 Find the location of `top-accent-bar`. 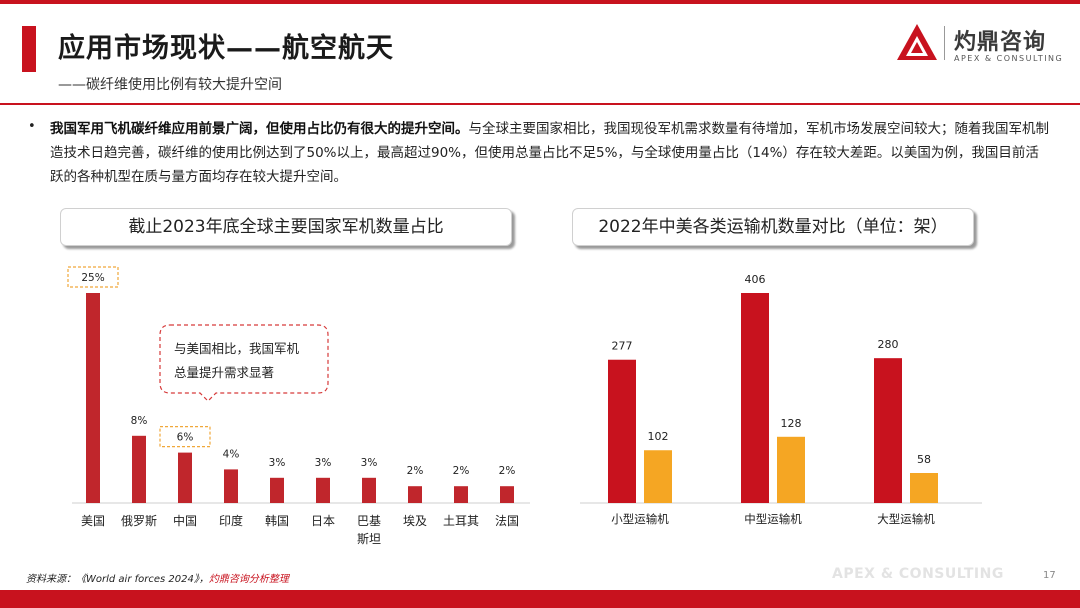

top-accent-bar is located at coordinates (540, 2).